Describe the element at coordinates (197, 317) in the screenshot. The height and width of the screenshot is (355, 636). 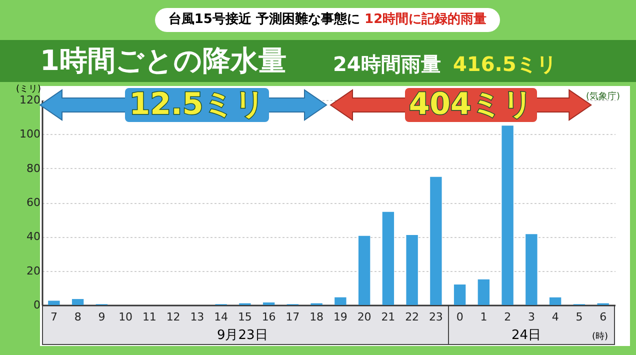
I see `x-tick-label: 13` at that location.